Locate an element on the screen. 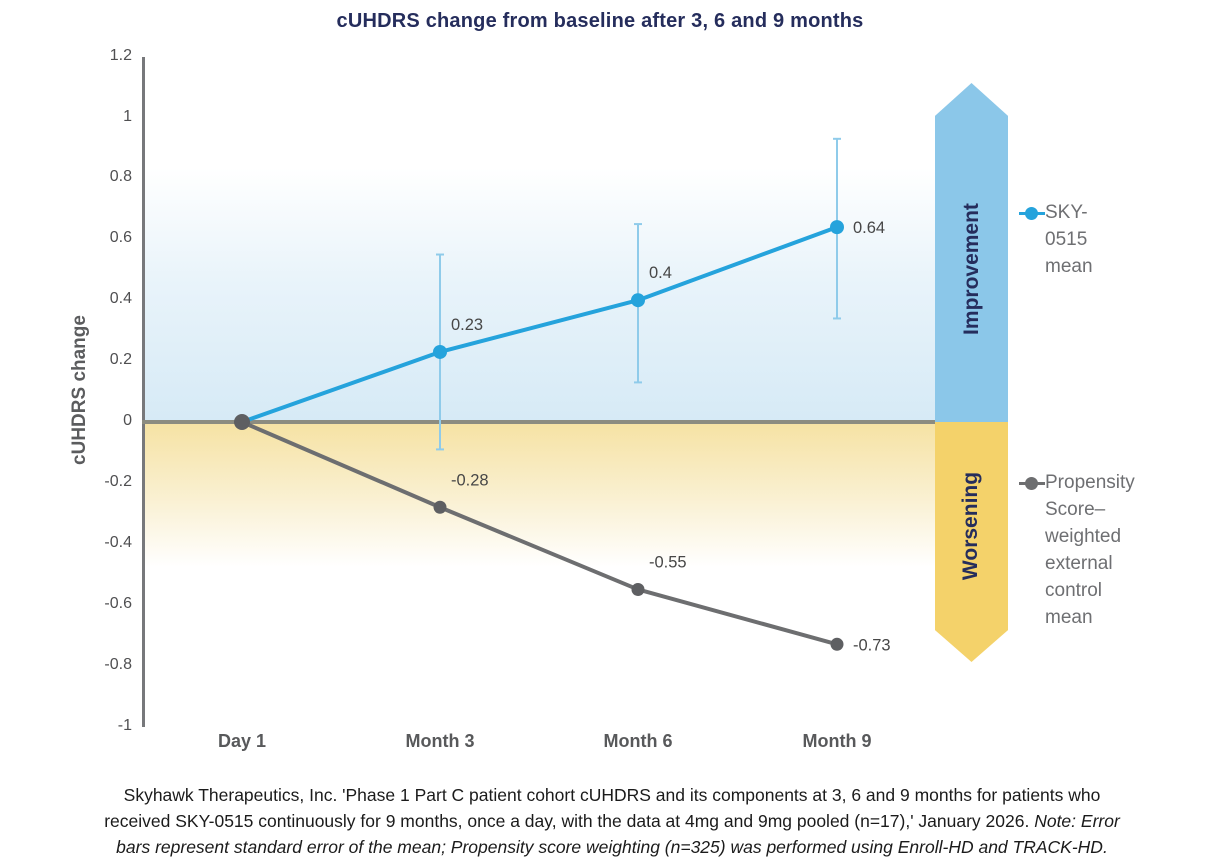 Image resolution: width=1224 pixels, height=866 pixels. y-axis-line is located at coordinates (143, 392).